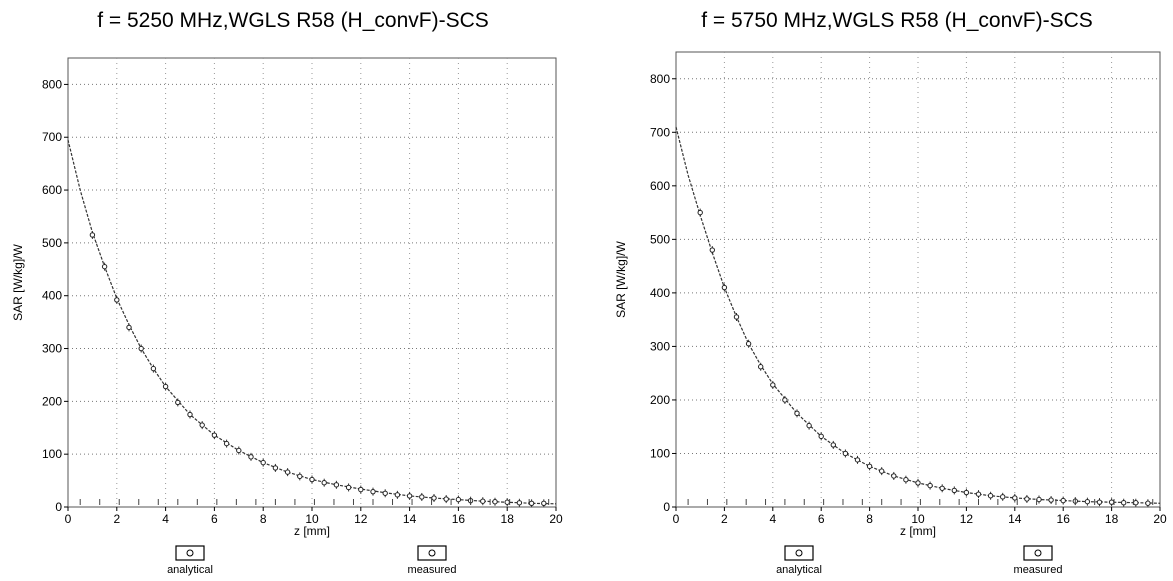 This screenshot has height=581, width=1173. I want to click on x-tick-label: 6, so click(214, 519).